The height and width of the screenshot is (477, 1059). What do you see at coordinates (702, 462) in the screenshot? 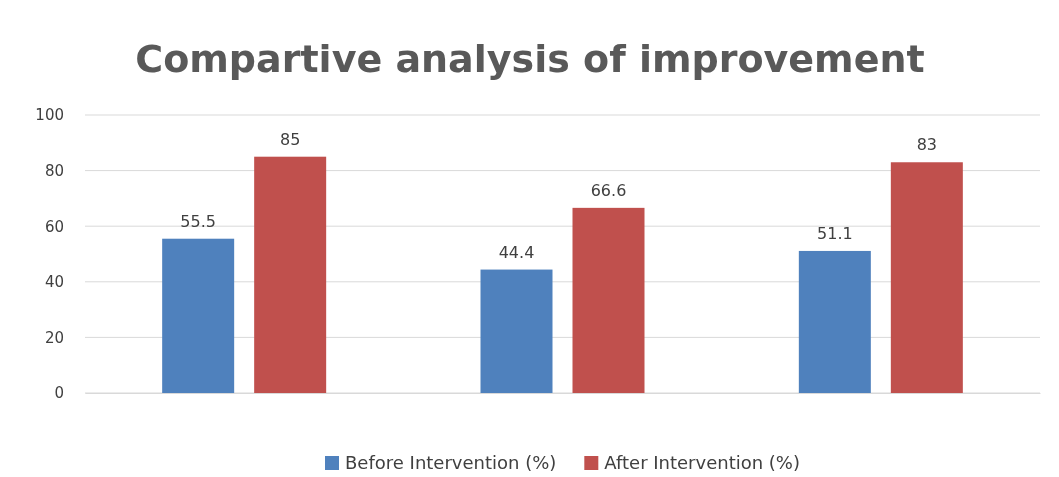
I see `legend-label: After Intervention (%)` at bounding box center [702, 462].